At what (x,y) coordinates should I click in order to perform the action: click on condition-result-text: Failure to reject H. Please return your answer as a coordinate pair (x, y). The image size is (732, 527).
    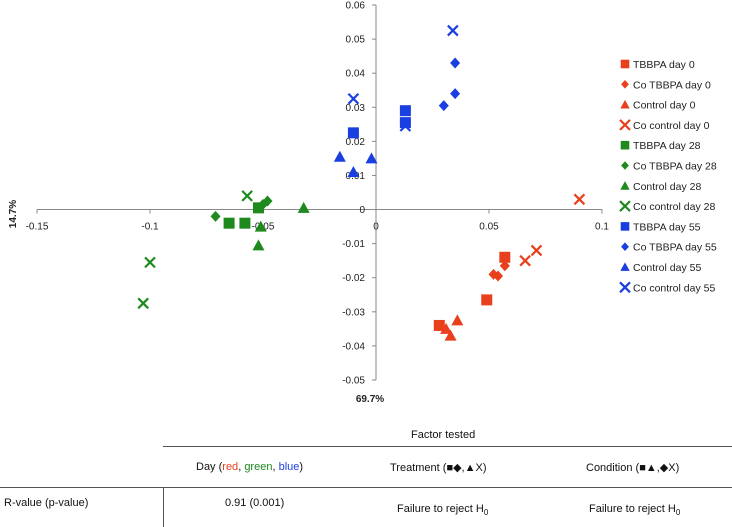
    Looking at the image, I should click on (632, 509).